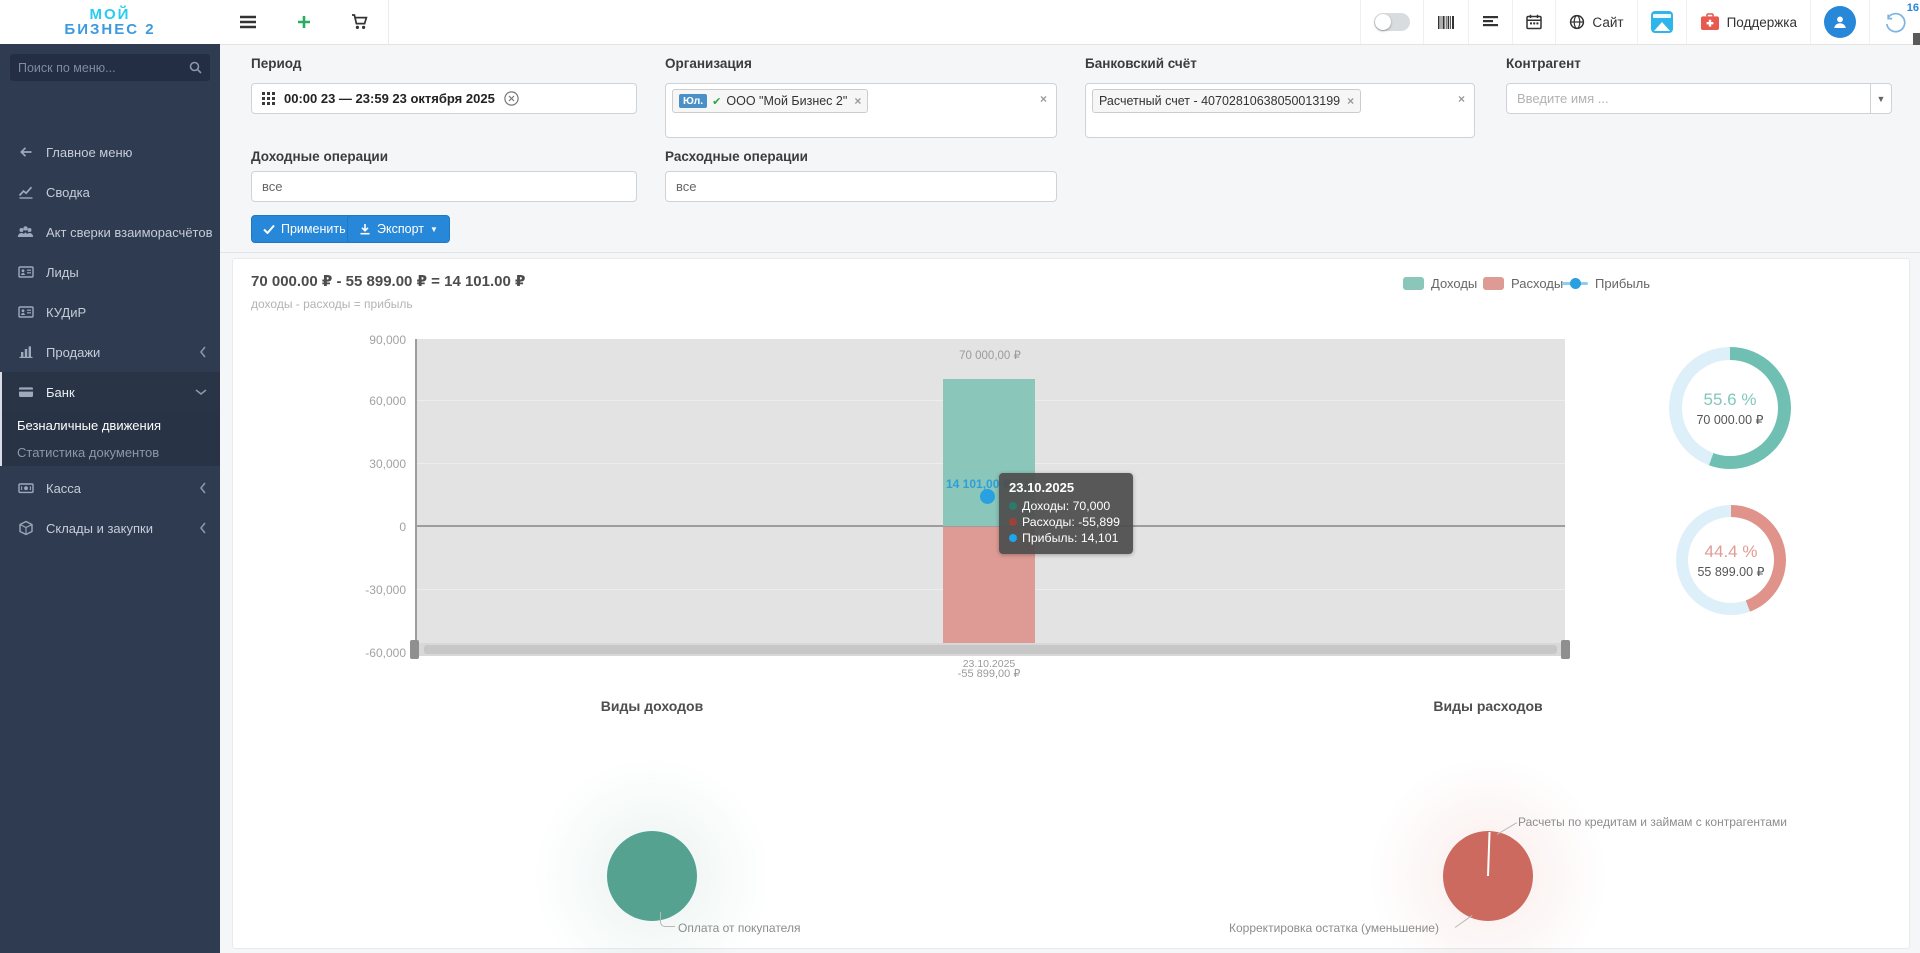 The width and height of the screenshot is (1920, 953). What do you see at coordinates (739, 928) in the screenshot?
I see `income-slice-label: Оплата от покупателя` at bounding box center [739, 928].